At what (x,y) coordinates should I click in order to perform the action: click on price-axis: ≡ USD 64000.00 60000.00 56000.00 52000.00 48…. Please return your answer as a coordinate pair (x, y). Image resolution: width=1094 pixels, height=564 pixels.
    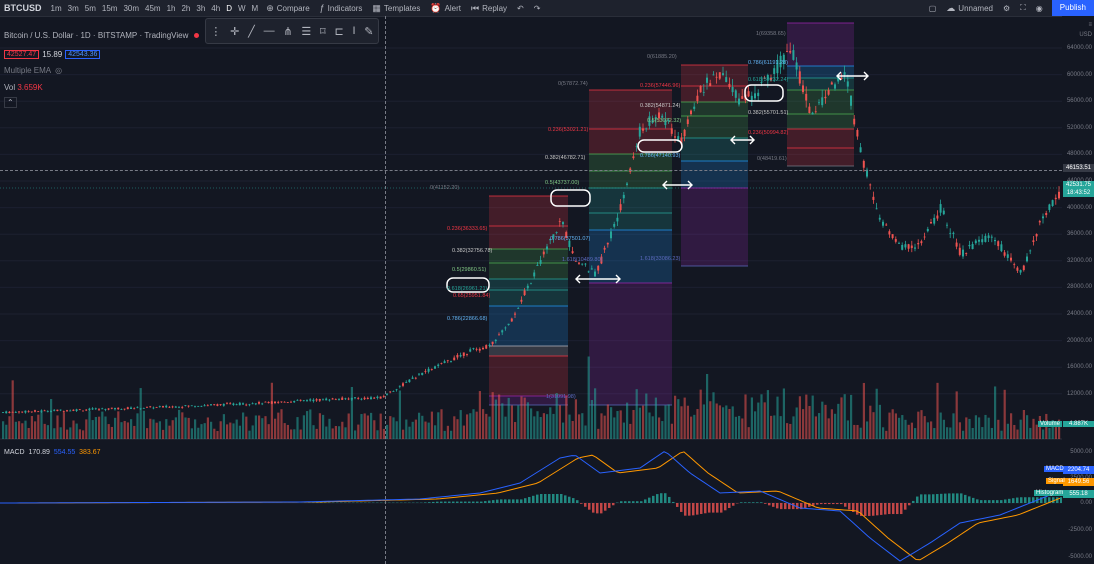
    Looking at the image, I should click on (1078, 290).